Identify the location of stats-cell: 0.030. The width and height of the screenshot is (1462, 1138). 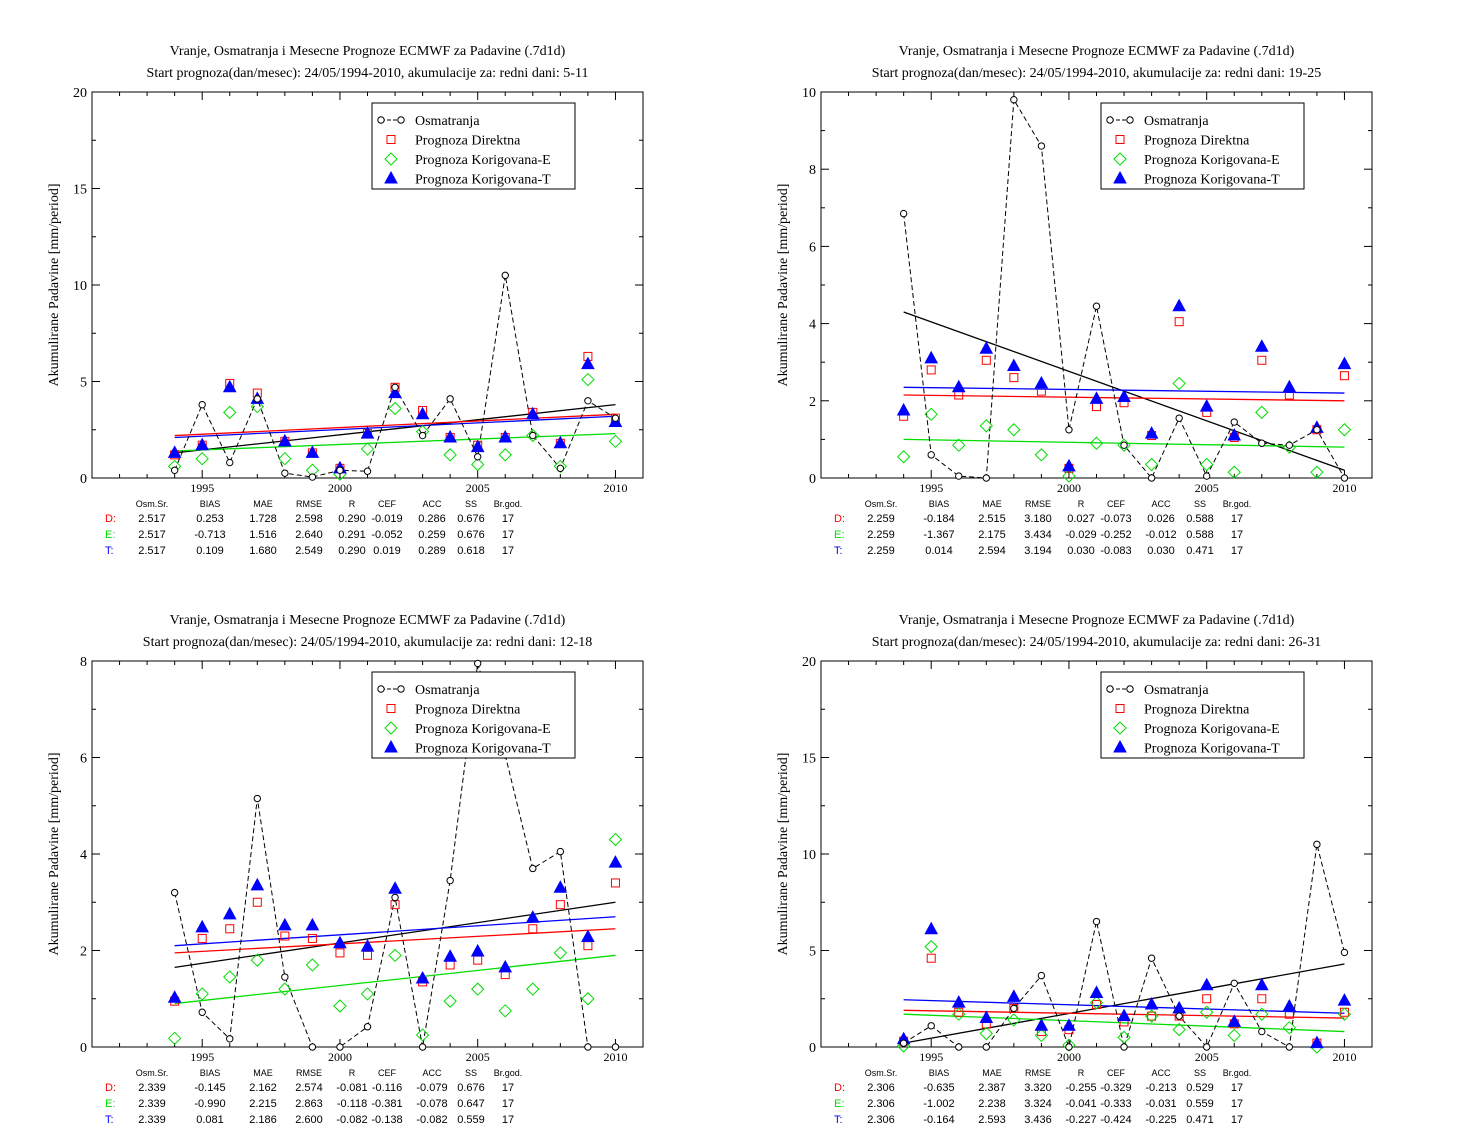
(1161, 551).